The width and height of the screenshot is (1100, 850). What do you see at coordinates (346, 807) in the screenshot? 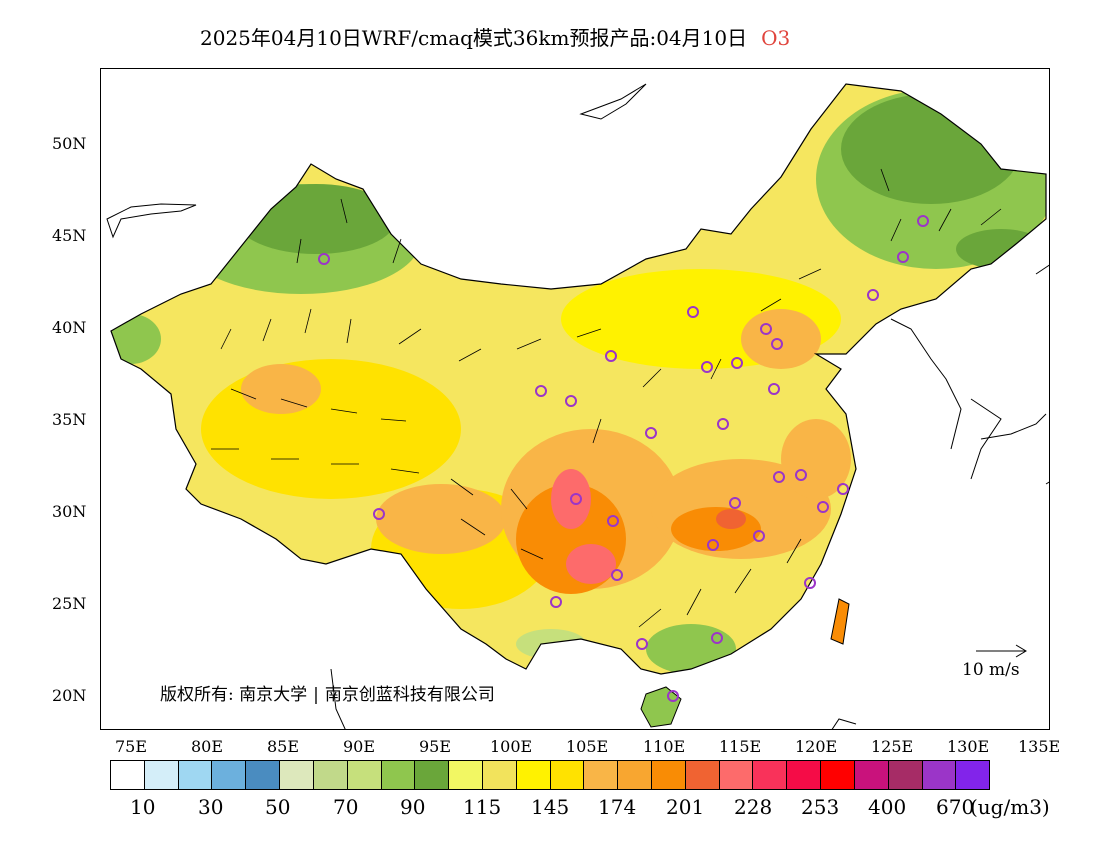
I see `legend-label: 70` at bounding box center [346, 807].